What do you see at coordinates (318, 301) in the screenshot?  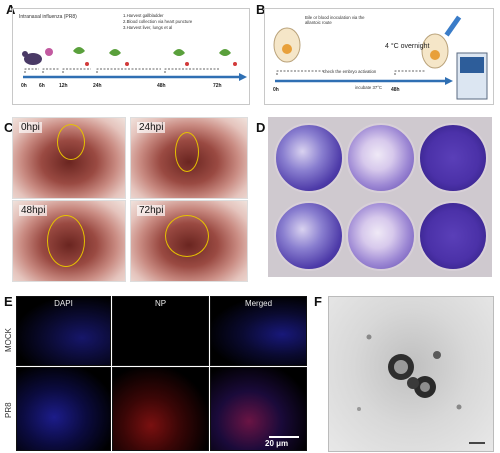 I see `panel-f-label: F` at bounding box center [318, 301].